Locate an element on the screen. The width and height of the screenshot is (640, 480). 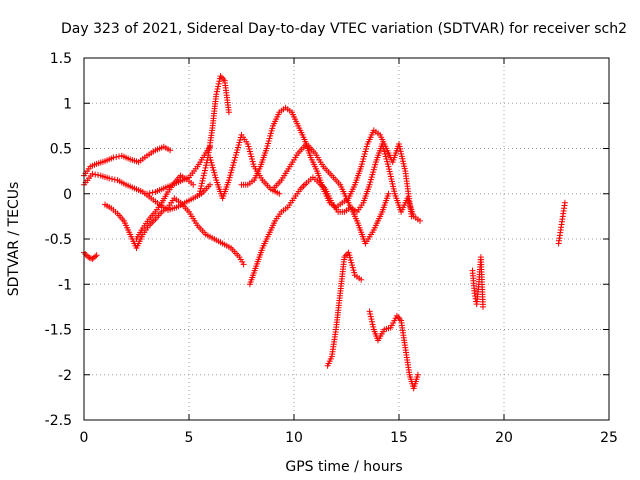
series-track-d is located at coordinates (174, 231).